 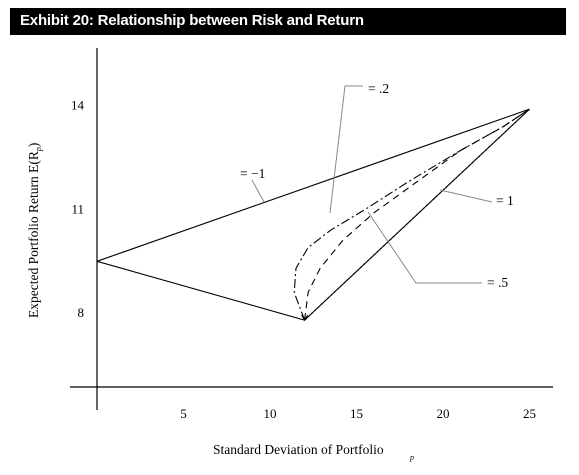 What do you see at coordinates (270, 413) in the screenshot?
I see `x-tick-label: 10` at bounding box center [270, 413].